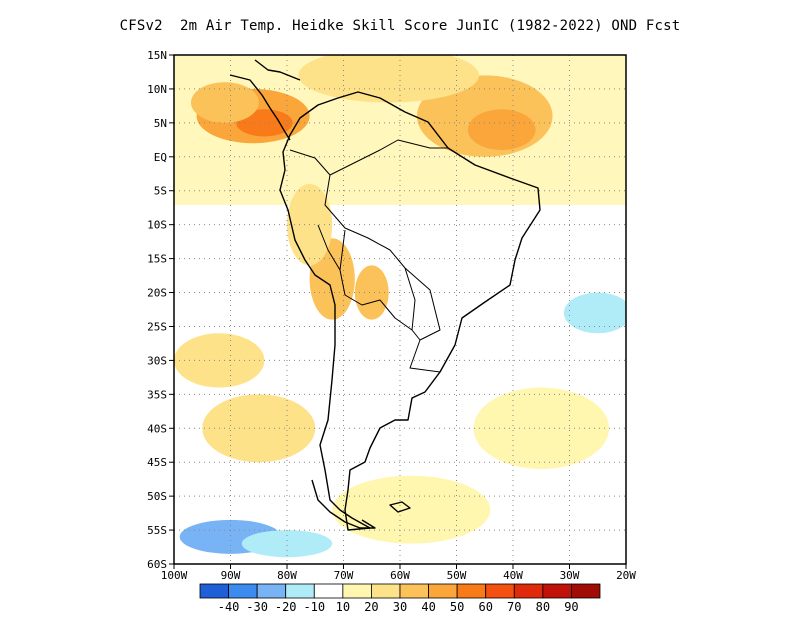 The image size is (800, 618). I want to click on colorbar, so click(400, 591).